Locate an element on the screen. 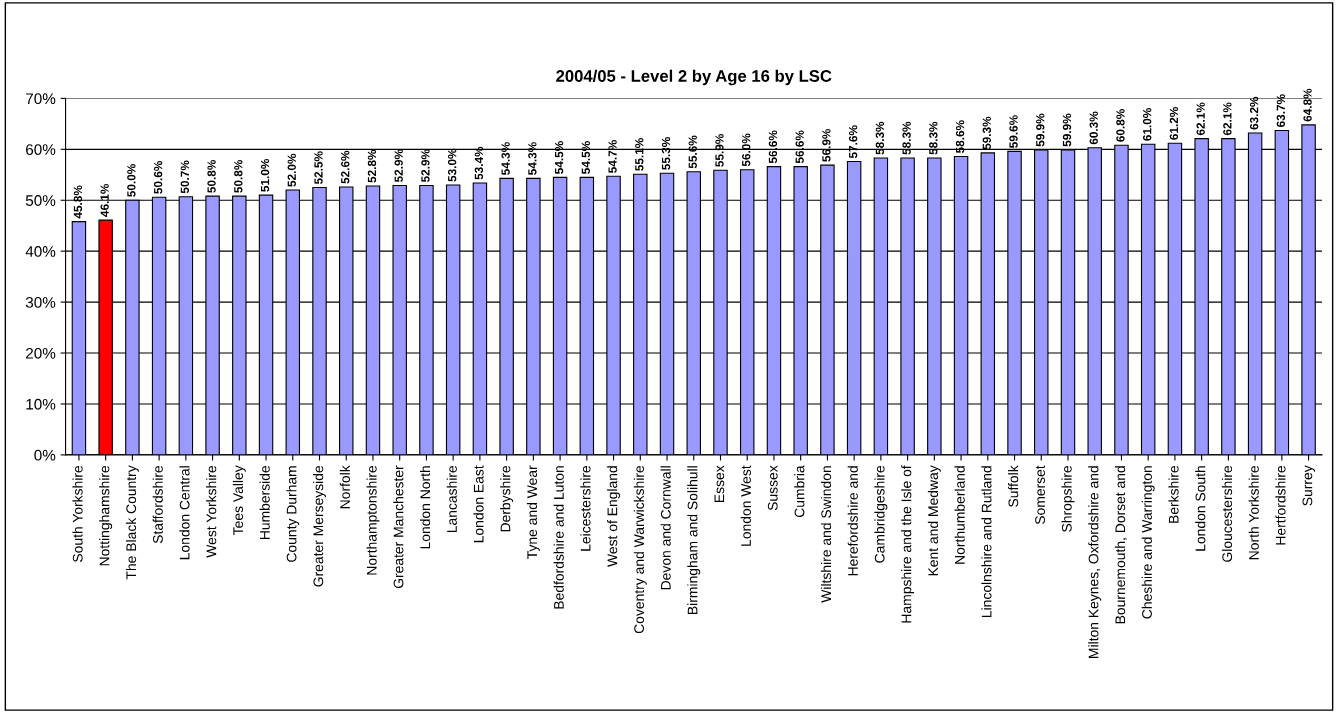  x-tick-label: North Yorkshire is located at coordinates (1253, 512).